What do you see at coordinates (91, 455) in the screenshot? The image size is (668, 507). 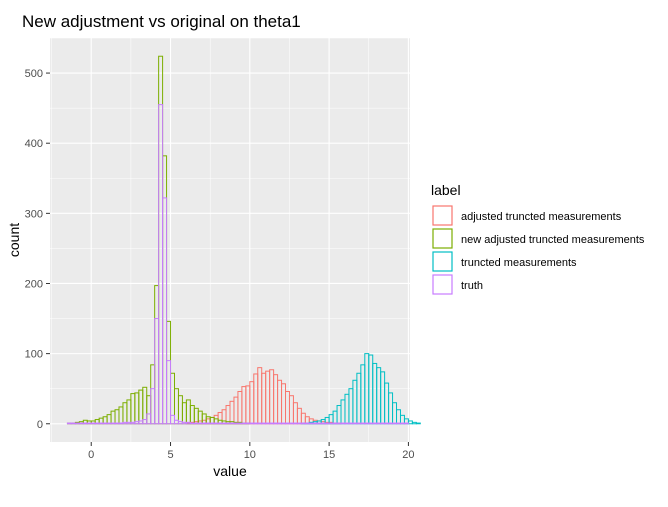 I see `x-tick-label: 0` at bounding box center [91, 455].